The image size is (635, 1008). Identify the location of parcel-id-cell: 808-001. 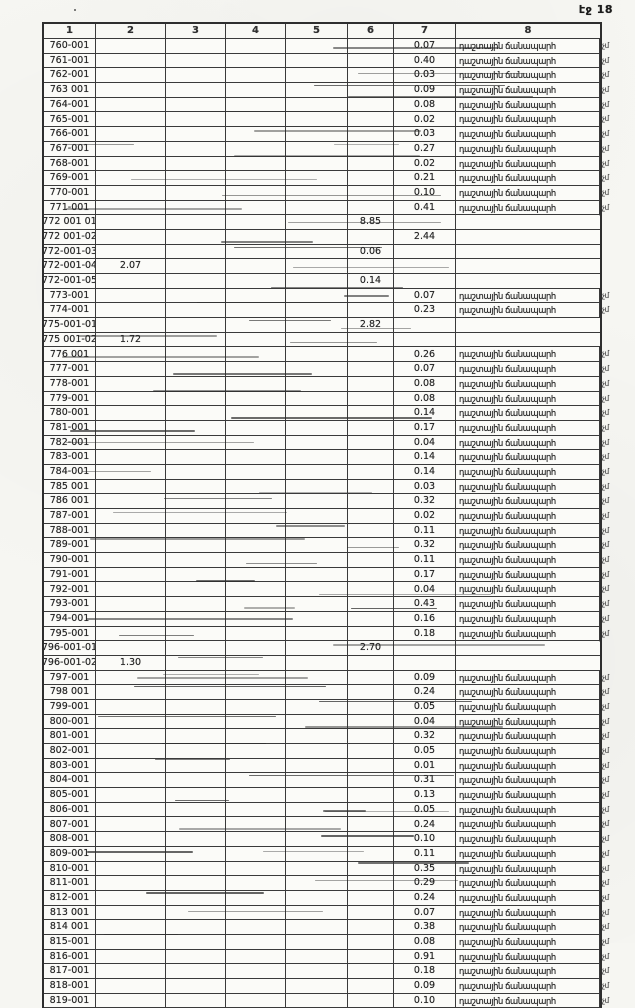
(70, 839).